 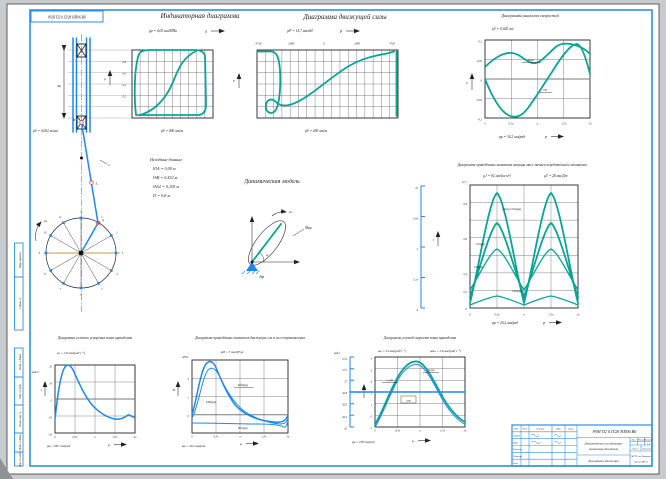 I want to click on omega-left-tick: 26,6, so click(x=344, y=405).